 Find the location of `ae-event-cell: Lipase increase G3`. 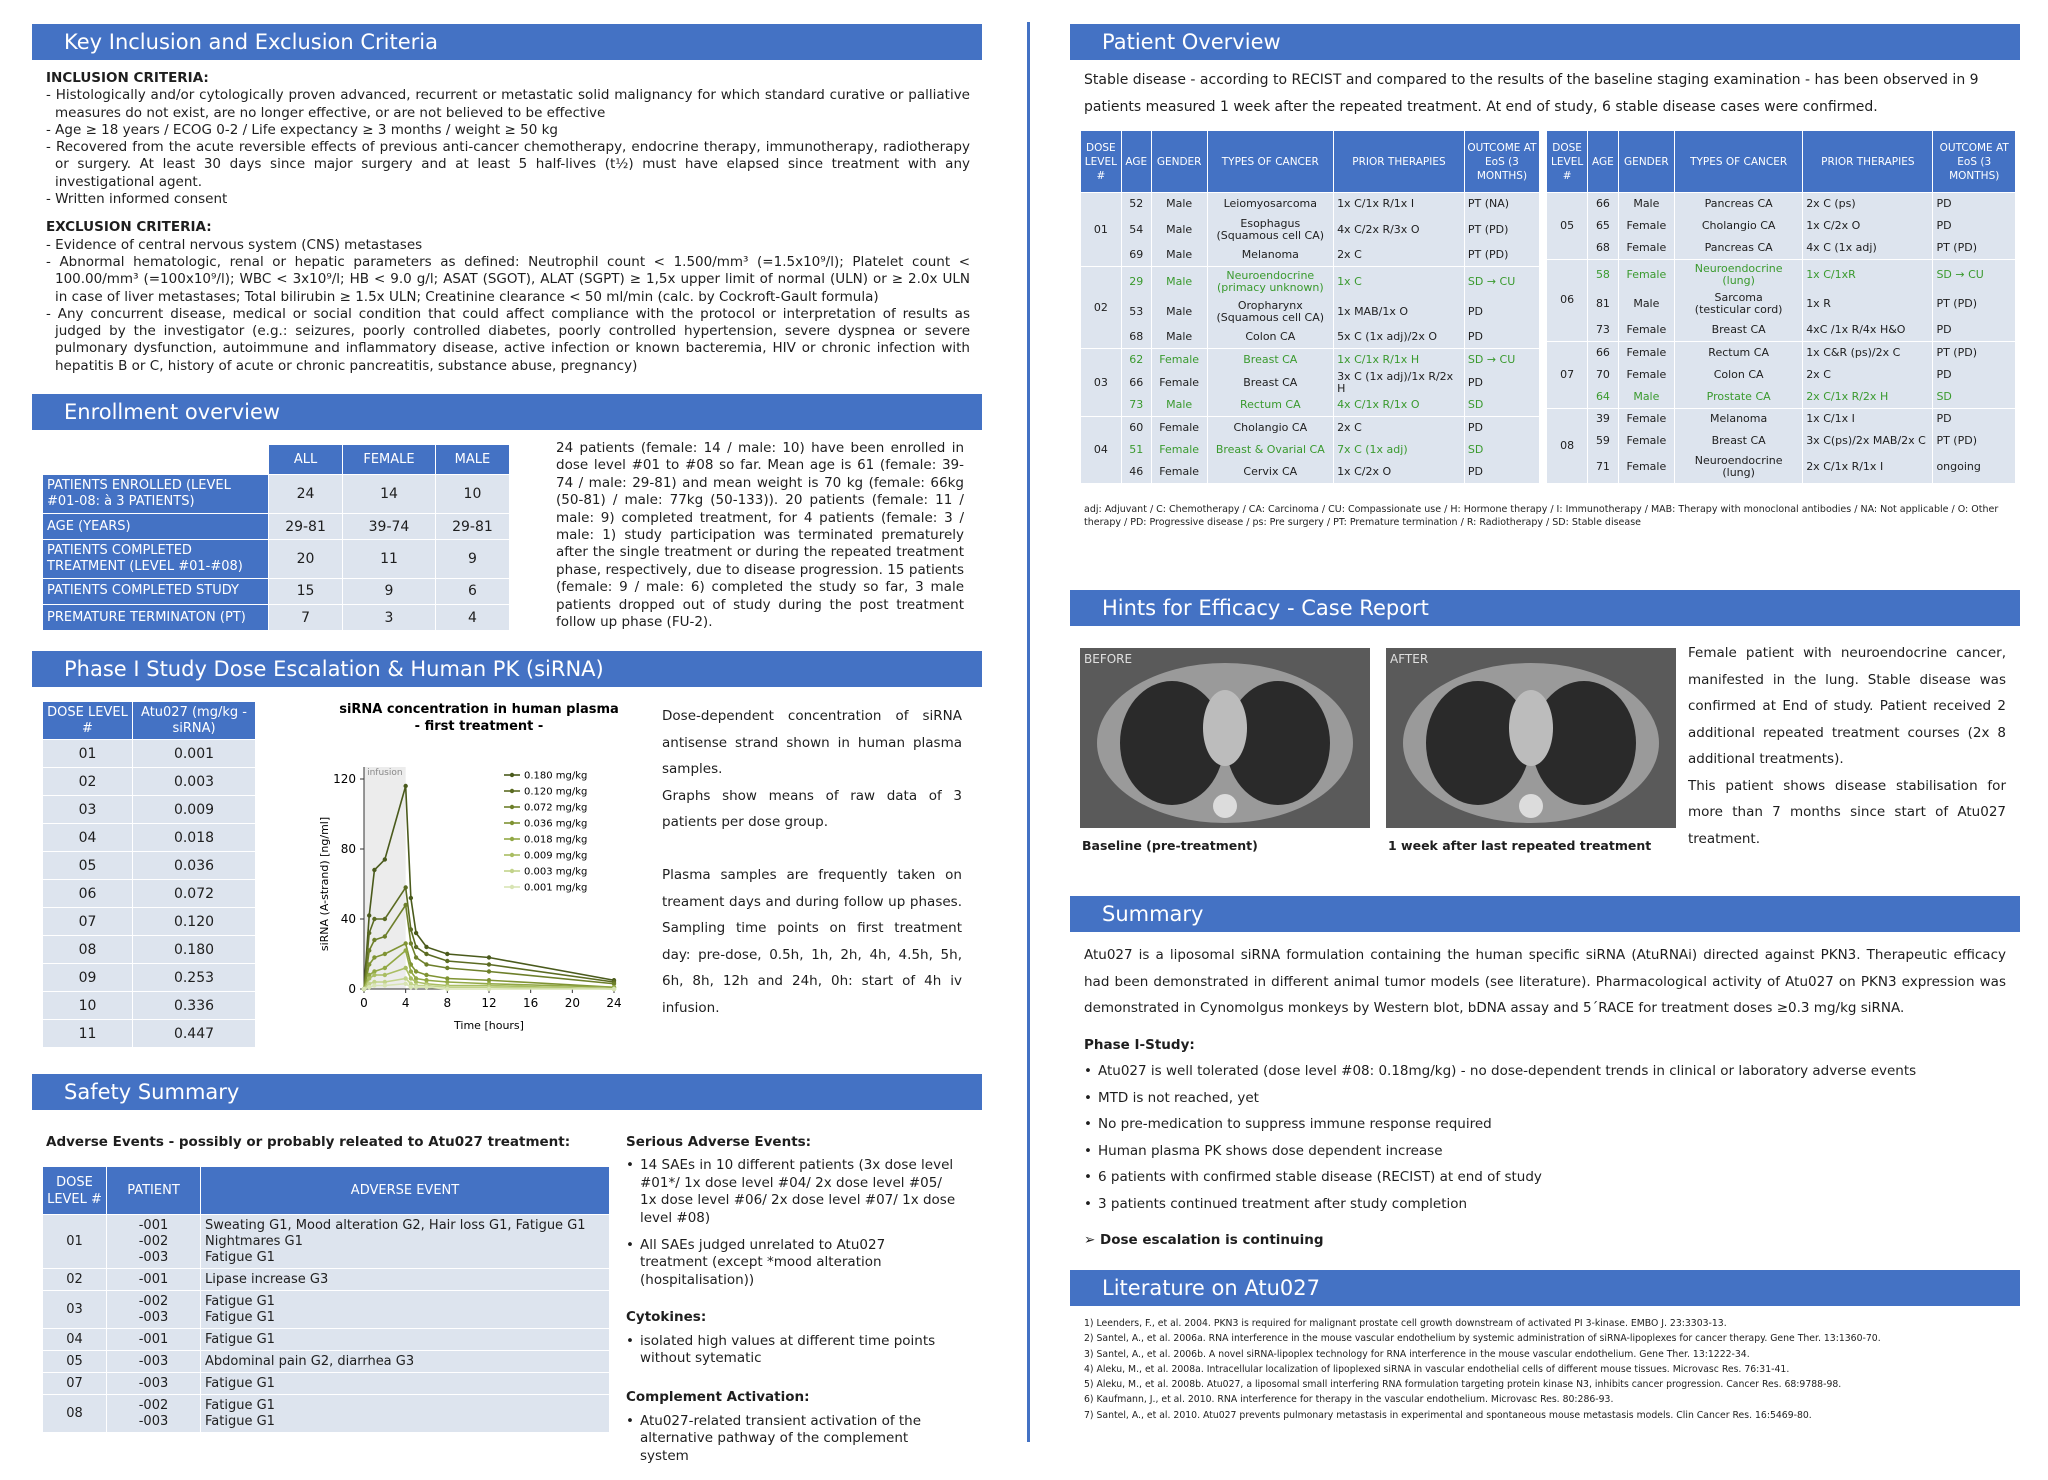

ae-event-cell: Lipase increase G3 is located at coordinates (405, 1279).